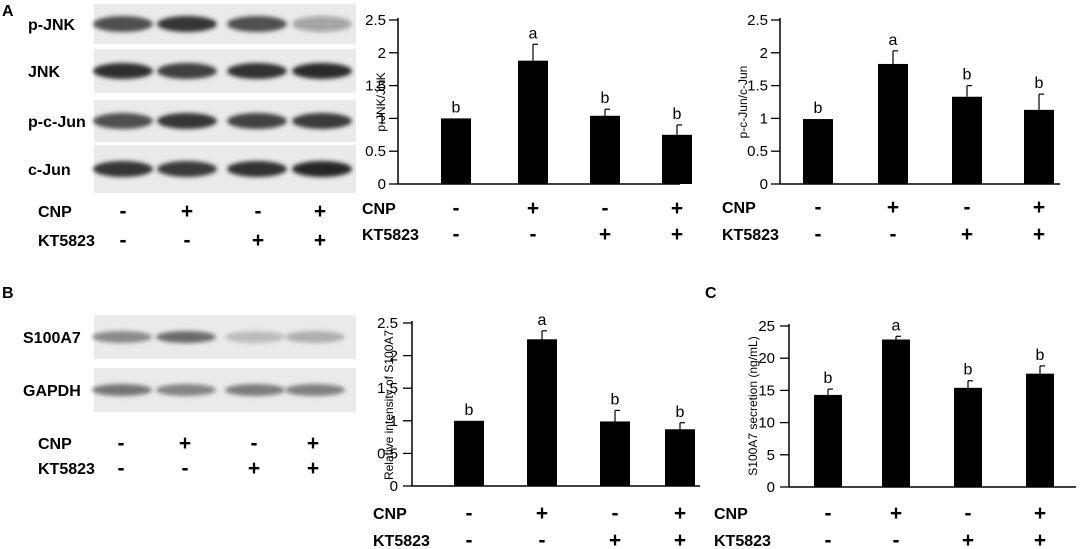 The width and height of the screenshot is (1084, 549). What do you see at coordinates (381, 101) in the screenshot?
I see `y-axis-title: p-JNK/JNK` at bounding box center [381, 101].